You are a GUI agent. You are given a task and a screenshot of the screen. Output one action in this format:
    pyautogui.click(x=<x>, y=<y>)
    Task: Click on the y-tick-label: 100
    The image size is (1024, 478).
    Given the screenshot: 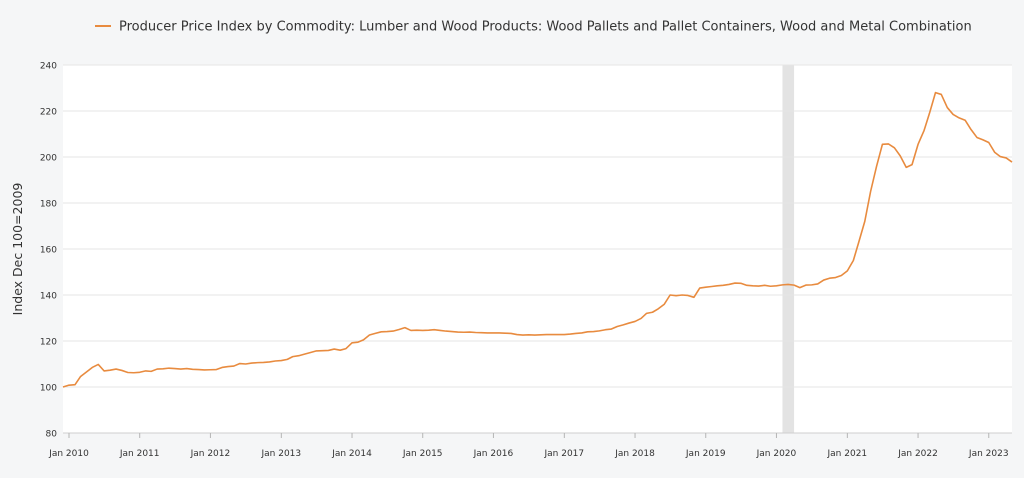 What is the action you would take?
    pyautogui.click(x=48, y=389)
    